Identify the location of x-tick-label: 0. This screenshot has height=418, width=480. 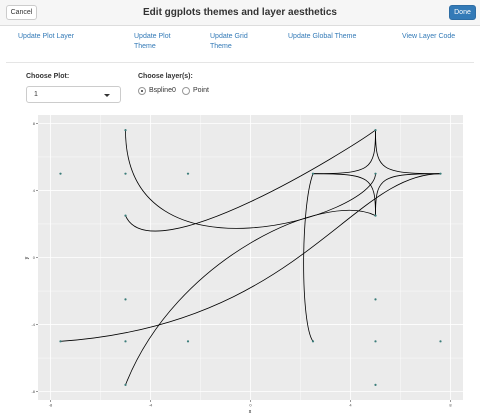
(250, 405).